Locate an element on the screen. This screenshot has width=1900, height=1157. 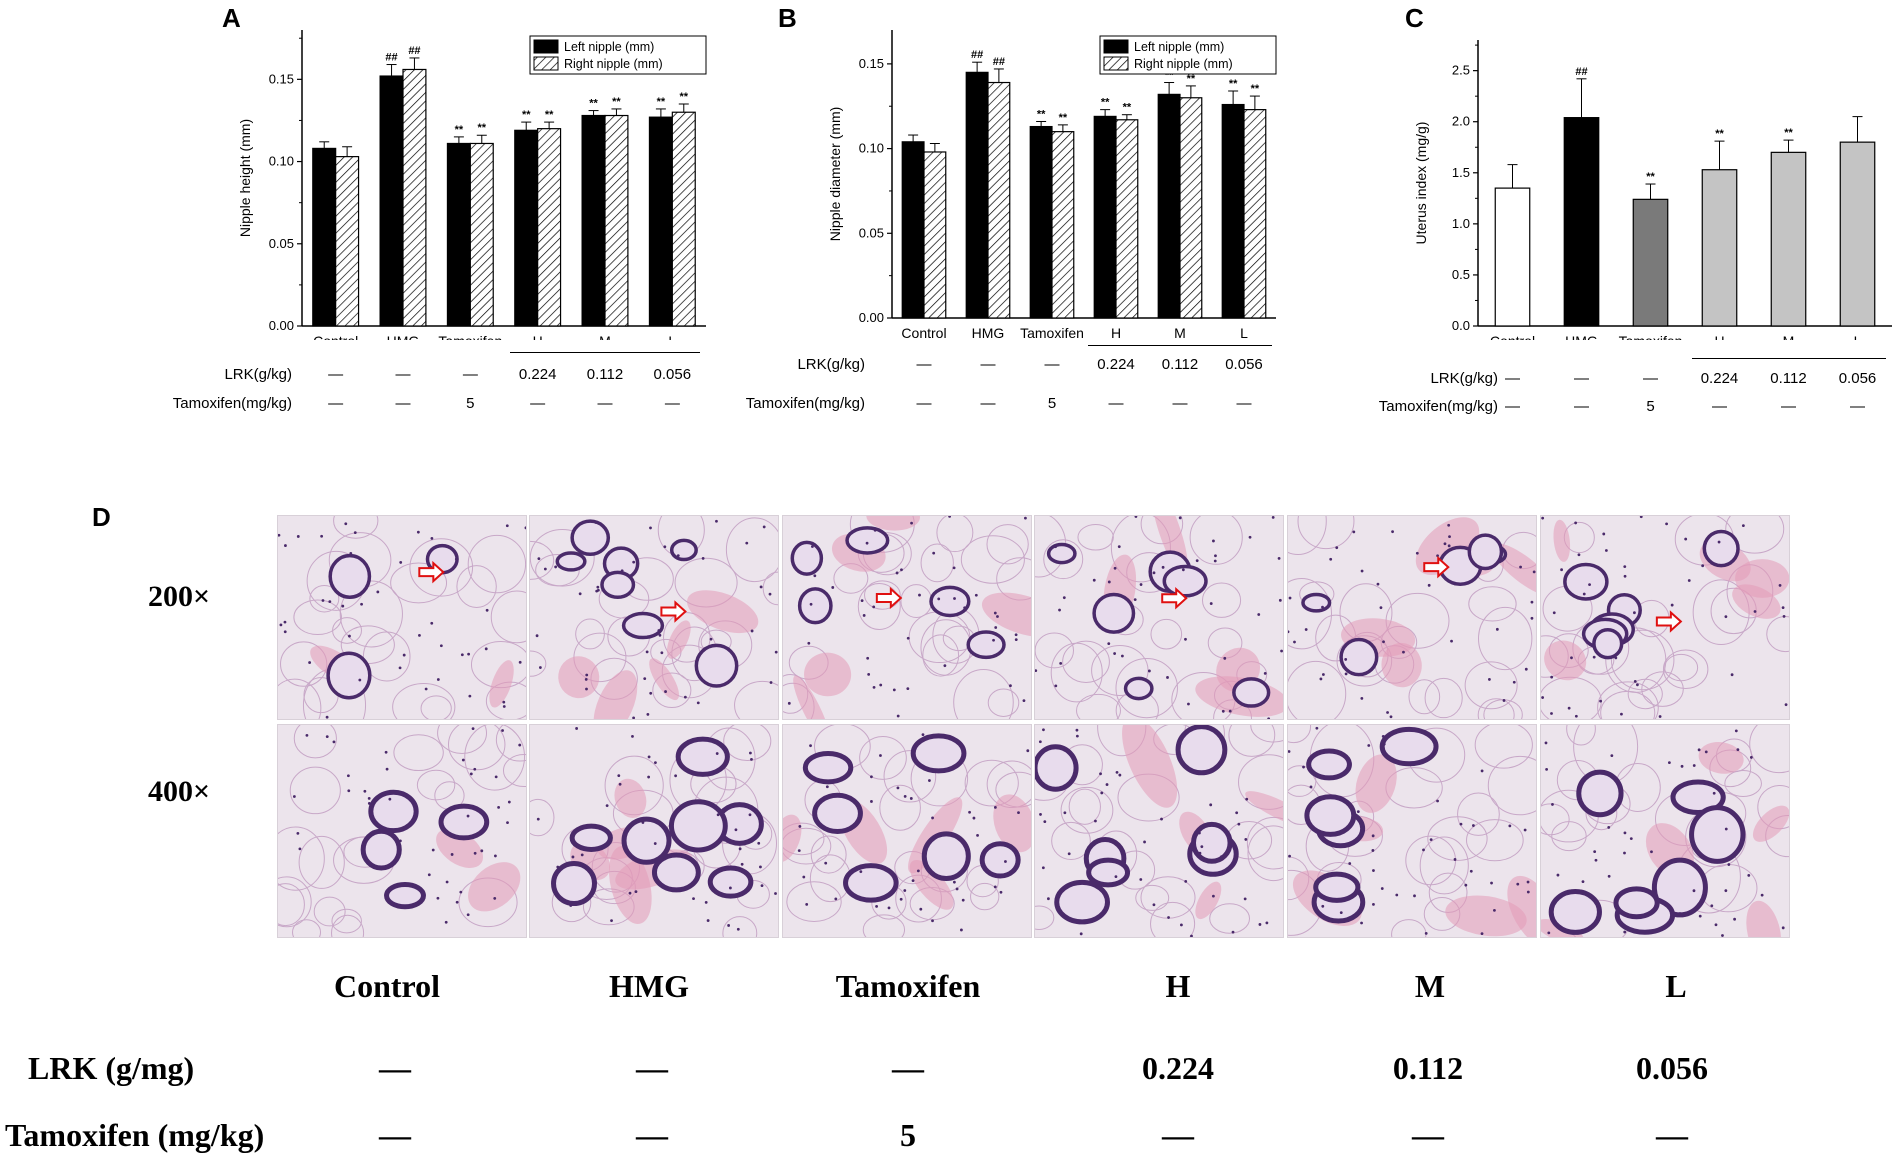
arrow-icon is located at coordinates (889, 598).